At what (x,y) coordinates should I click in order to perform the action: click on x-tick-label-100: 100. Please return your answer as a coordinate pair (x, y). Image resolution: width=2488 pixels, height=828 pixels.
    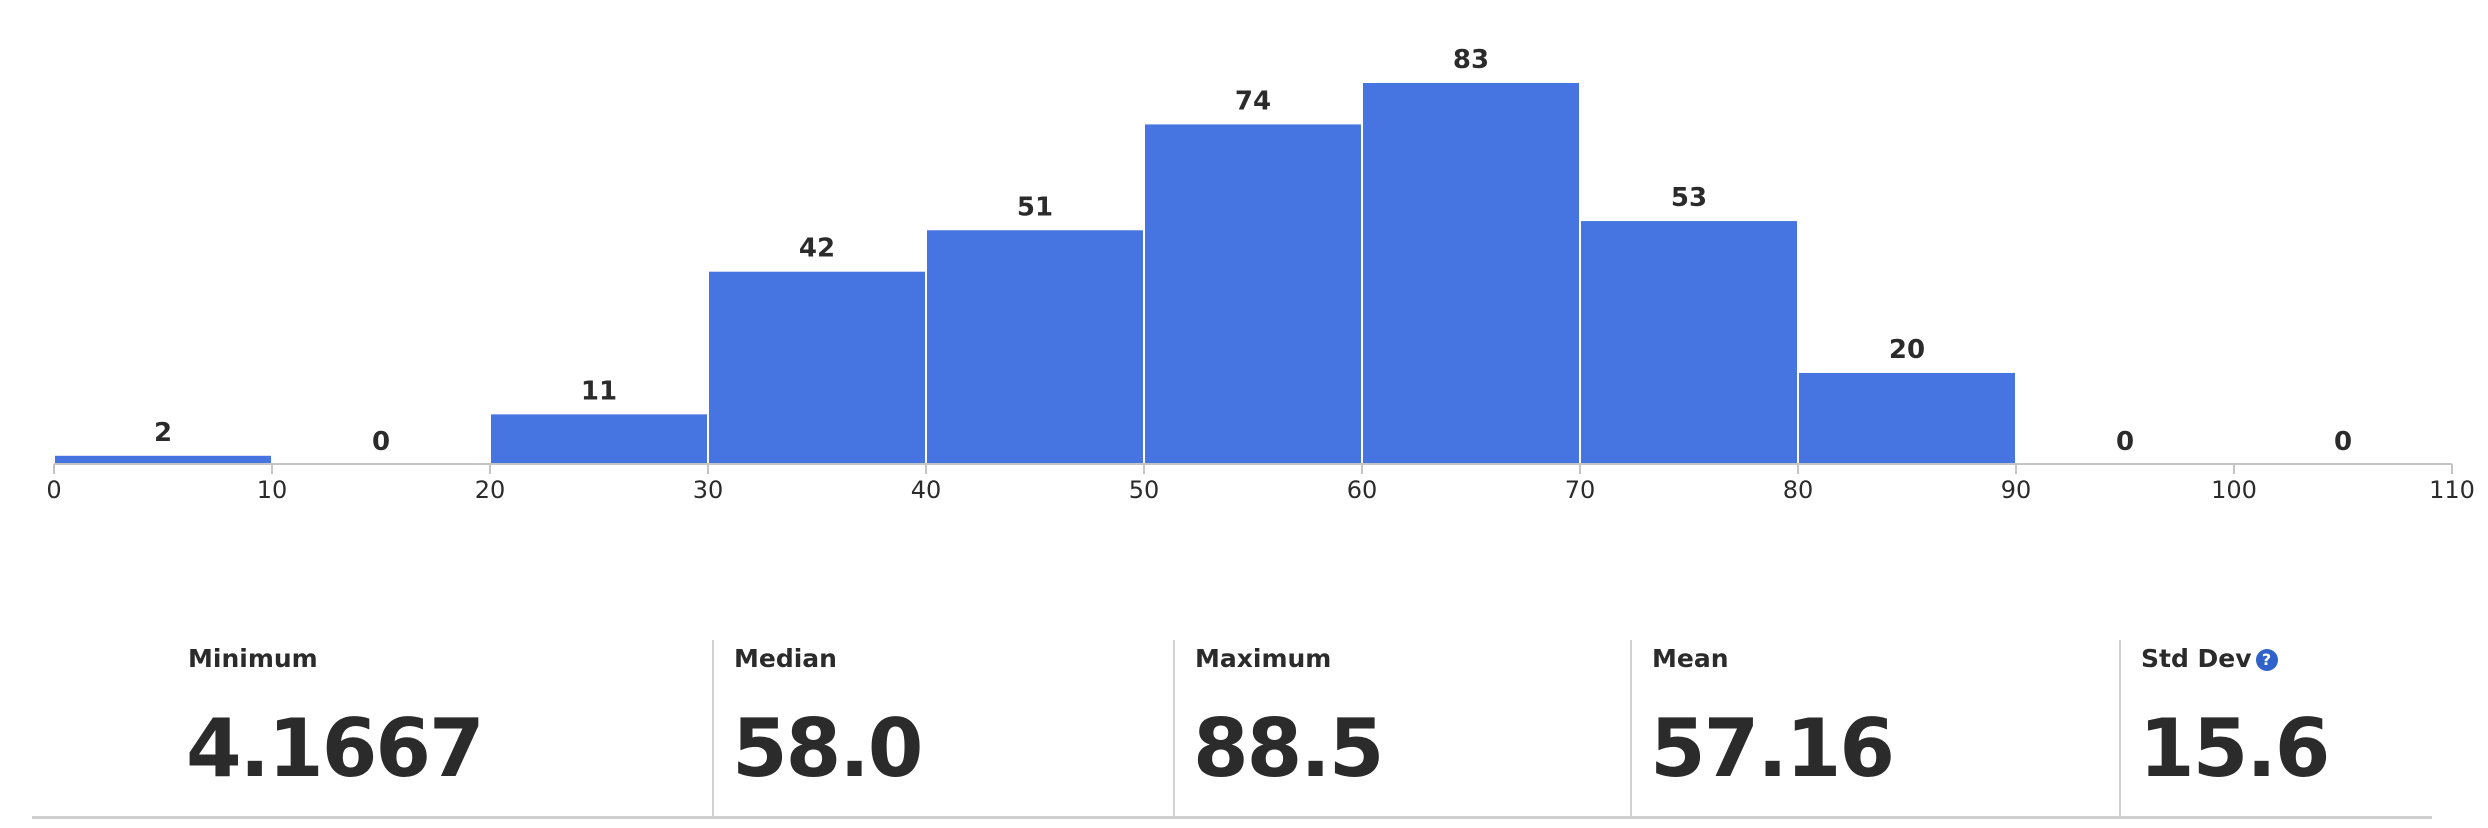
    Looking at the image, I should click on (2234, 490).